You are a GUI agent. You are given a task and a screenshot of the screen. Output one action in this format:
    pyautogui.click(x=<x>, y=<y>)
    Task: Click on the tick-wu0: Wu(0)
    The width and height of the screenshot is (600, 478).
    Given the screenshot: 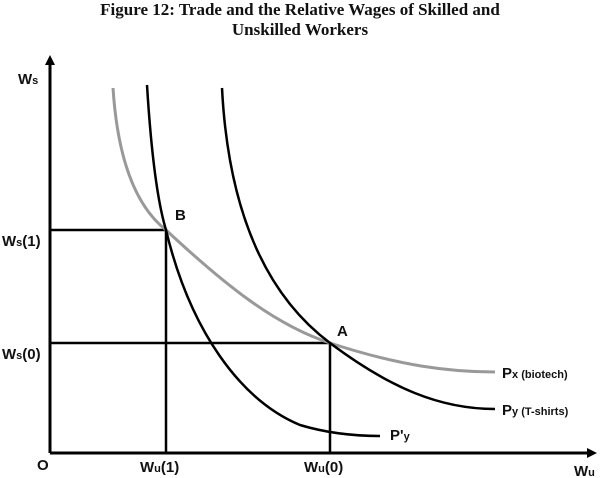 What is the action you would take?
    pyautogui.click(x=323, y=467)
    